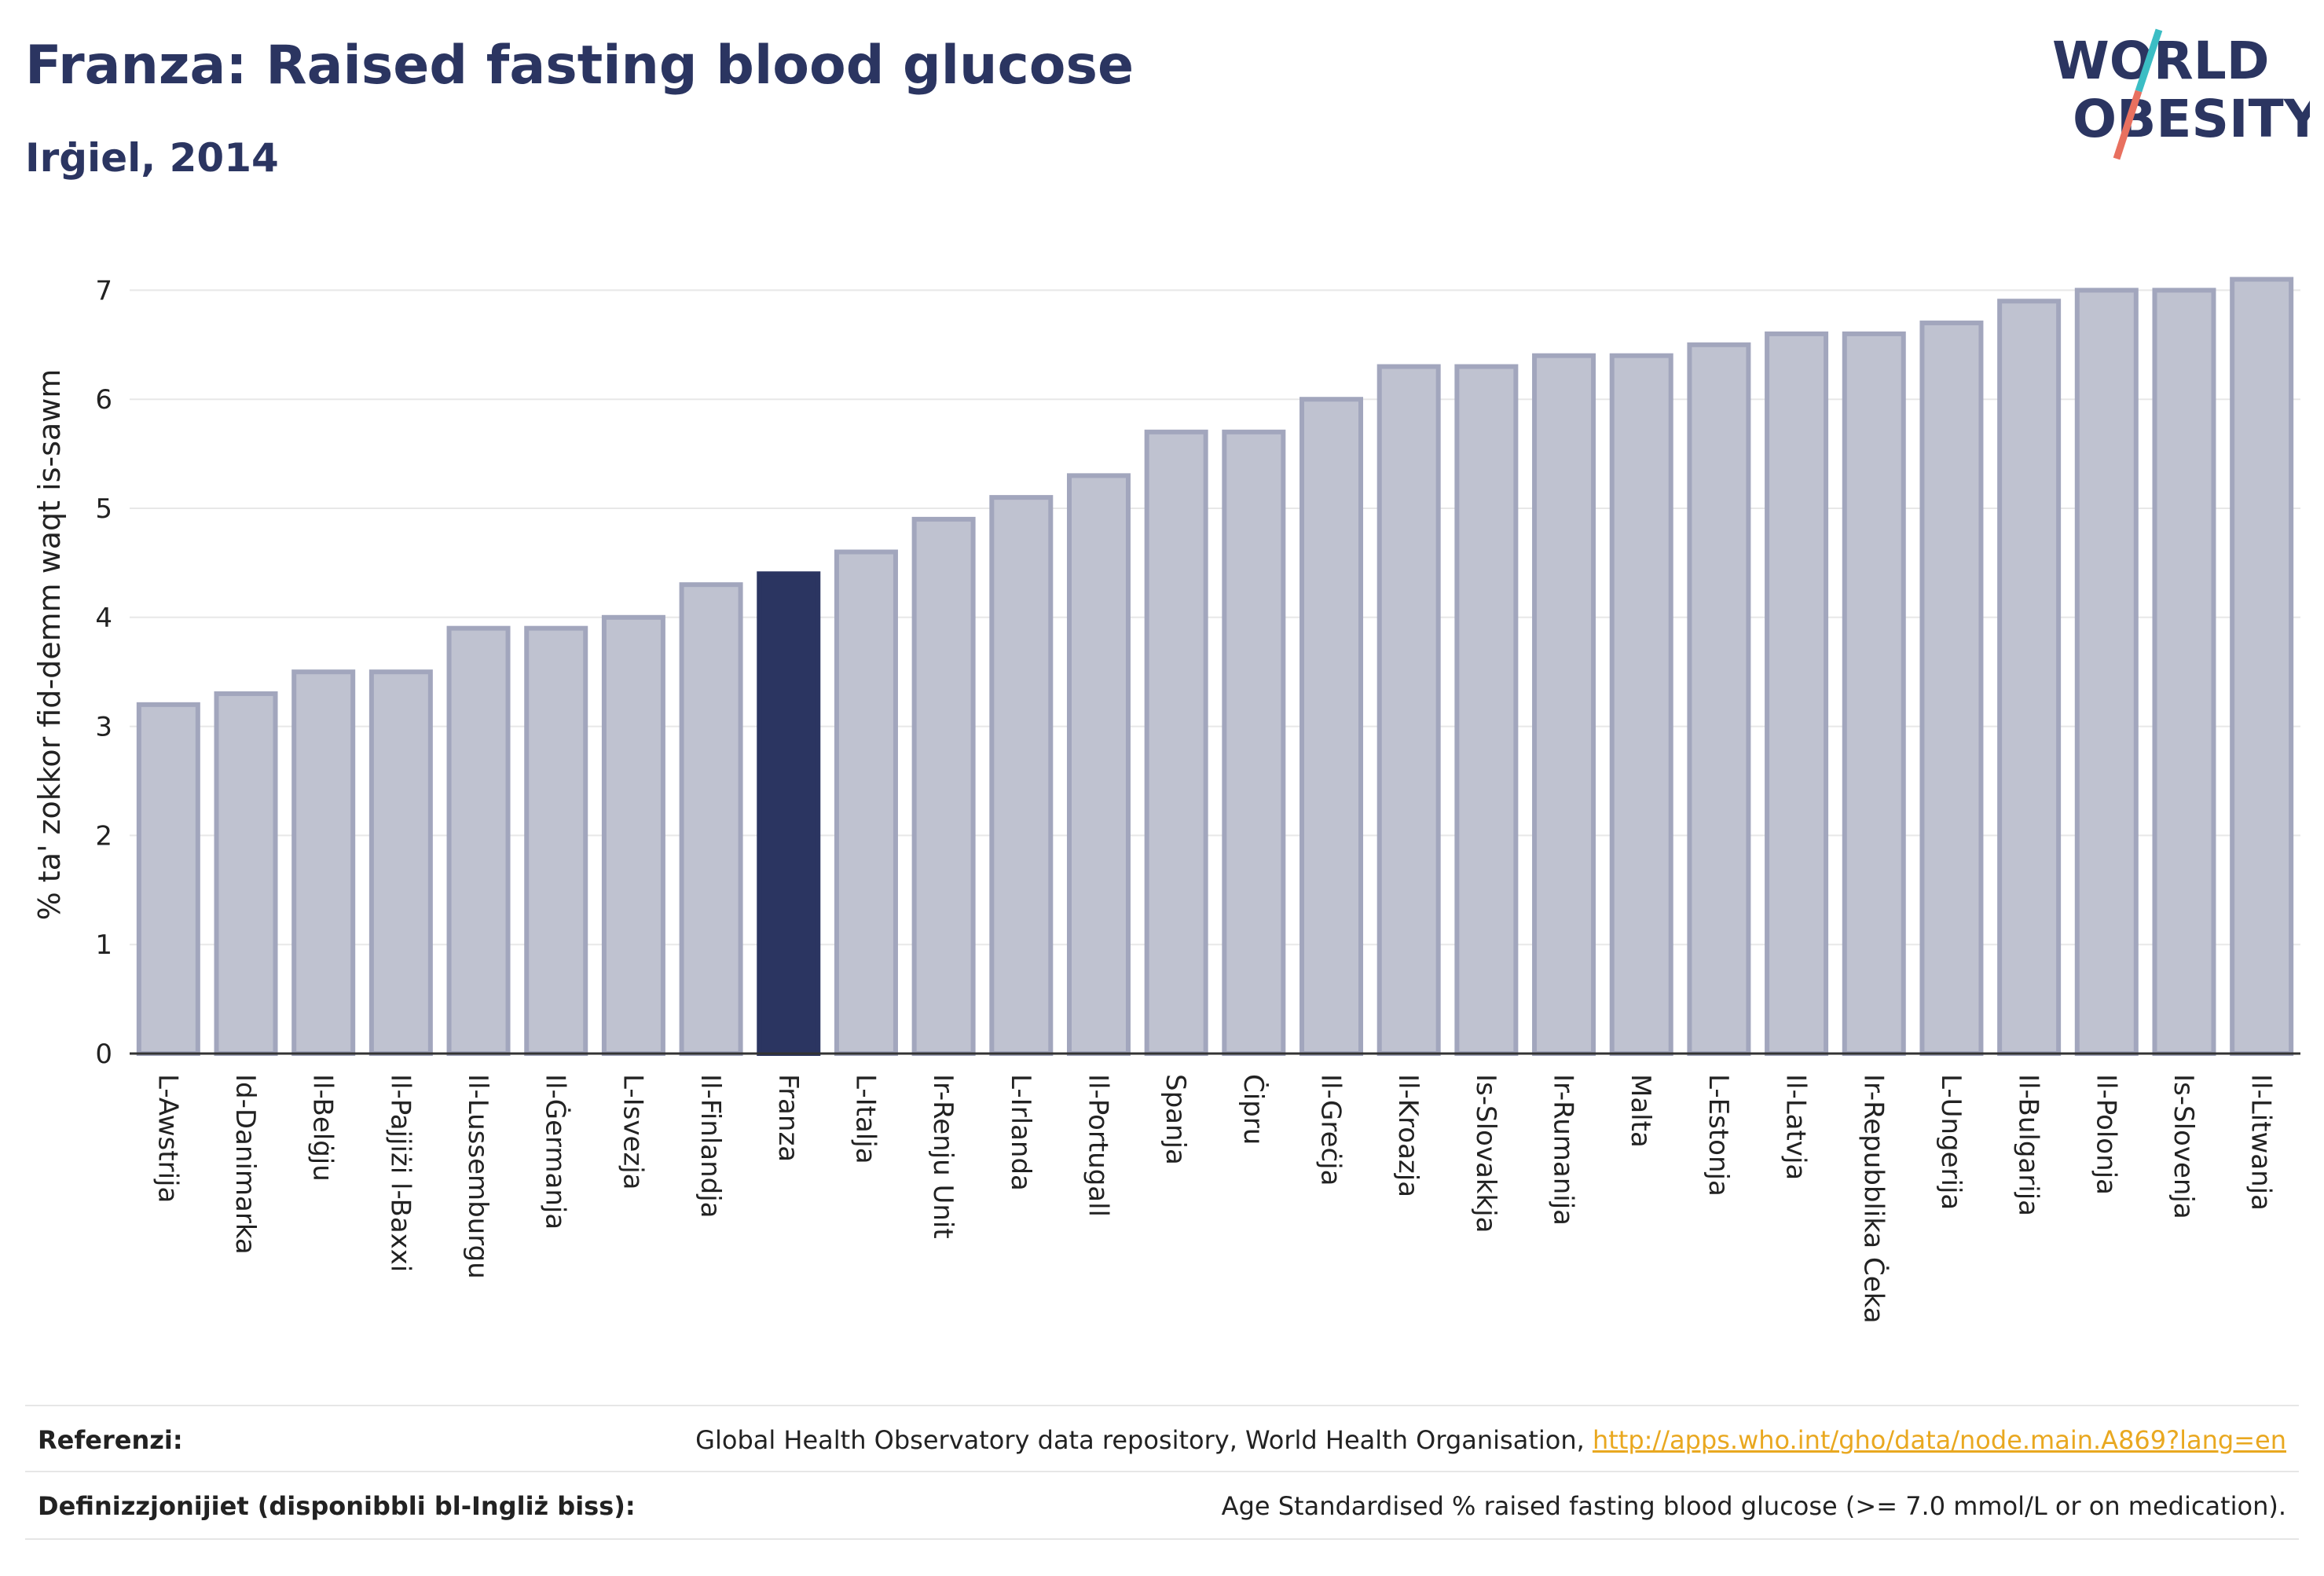 This screenshot has width=2324, height=1576. I want to click on chart-subtitle: Irġiel, 2014, so click(152, 158).